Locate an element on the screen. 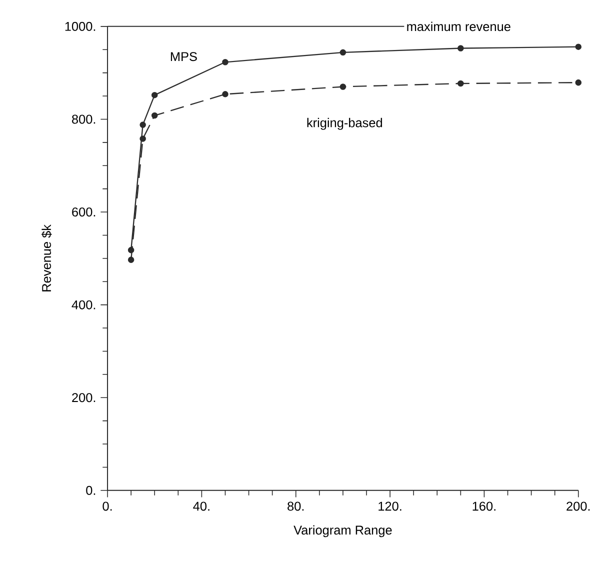 The image size is (595, 563). y-tick-label: 200. is located at coordinates (84, 397).